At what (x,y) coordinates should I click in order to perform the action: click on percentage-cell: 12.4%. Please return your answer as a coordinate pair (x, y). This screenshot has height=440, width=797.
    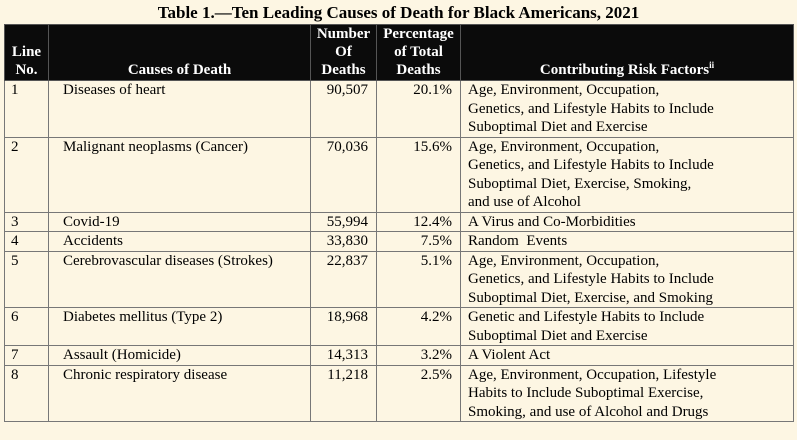
    Looking at the image, I should click on (418, 221).